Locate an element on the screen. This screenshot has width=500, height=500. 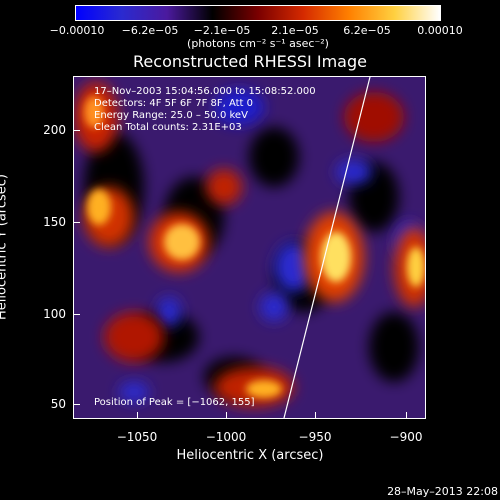
x-tick-label: −900 is located at coordinates (406, 437).